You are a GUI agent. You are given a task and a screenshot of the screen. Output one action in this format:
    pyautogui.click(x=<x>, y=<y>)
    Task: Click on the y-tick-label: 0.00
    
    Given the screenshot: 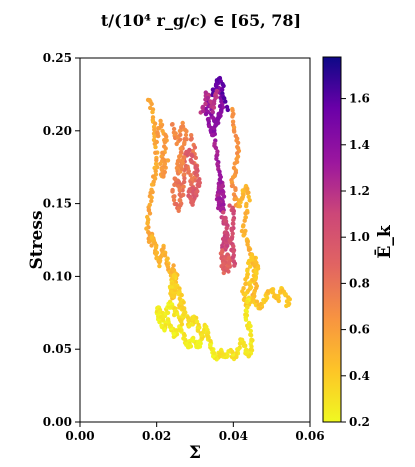 What is the action you would take?
    pyautogui.click(x=57, y=422)
    